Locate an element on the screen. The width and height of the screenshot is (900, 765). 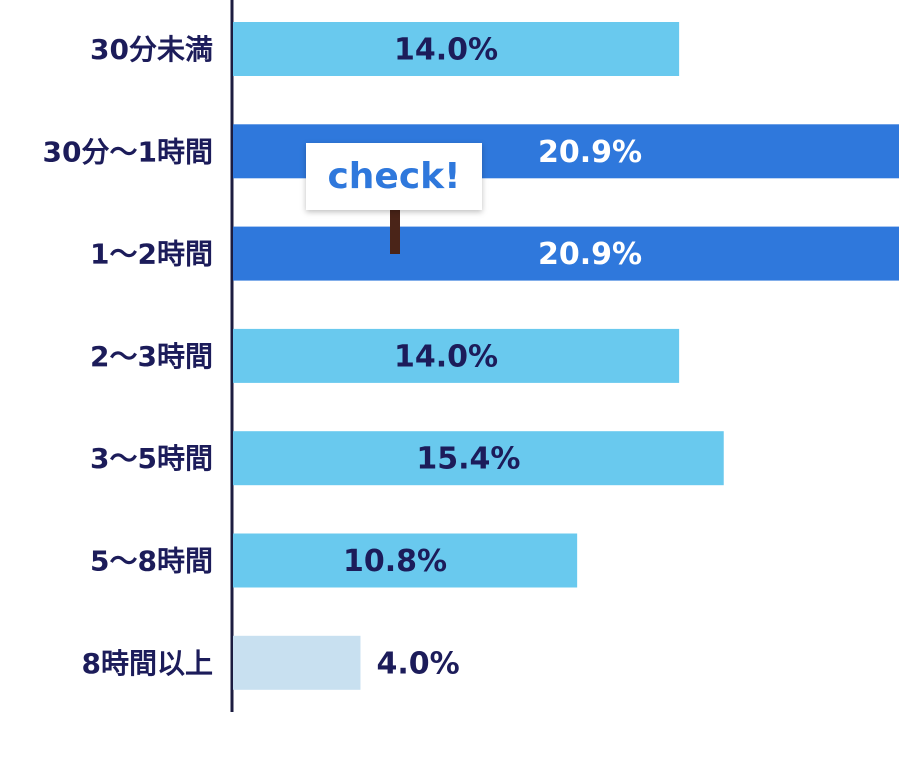
category-label: 30分～1時間 is located at coordinates (128, 151).